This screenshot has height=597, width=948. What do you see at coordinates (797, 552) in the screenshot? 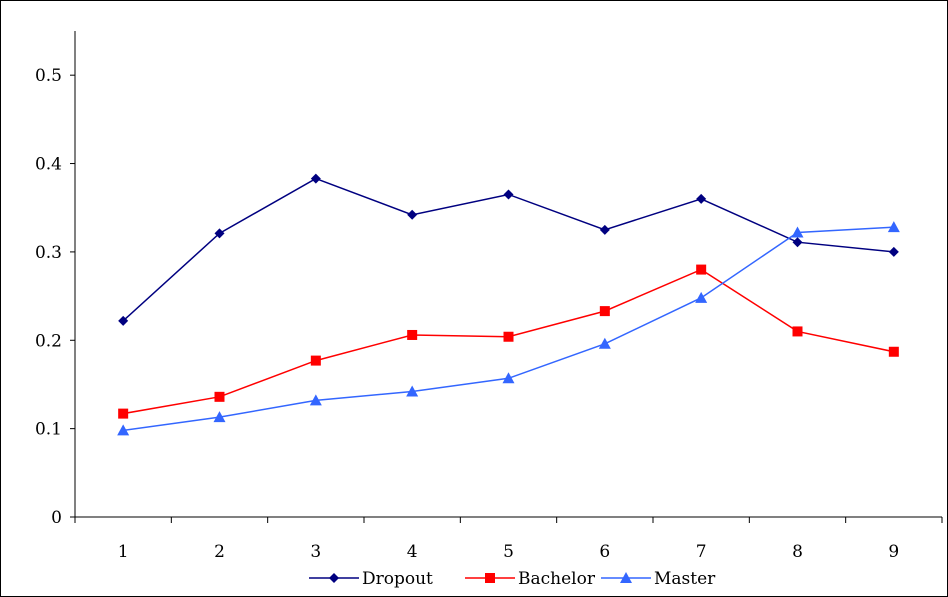
I see `x-tick-label: 8` at bounding box center [797, 552].